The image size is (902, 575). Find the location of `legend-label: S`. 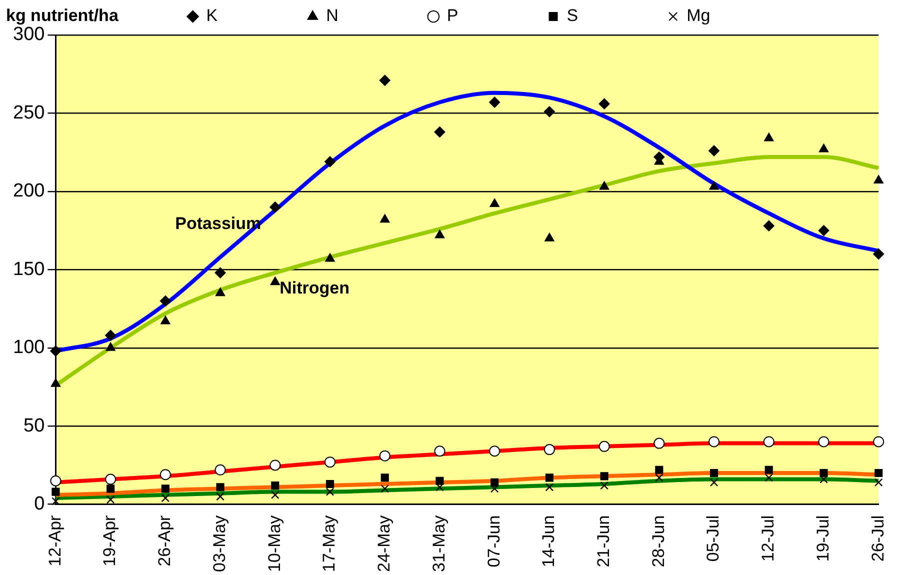

legend-label: S is located at coordinates (572, 16).